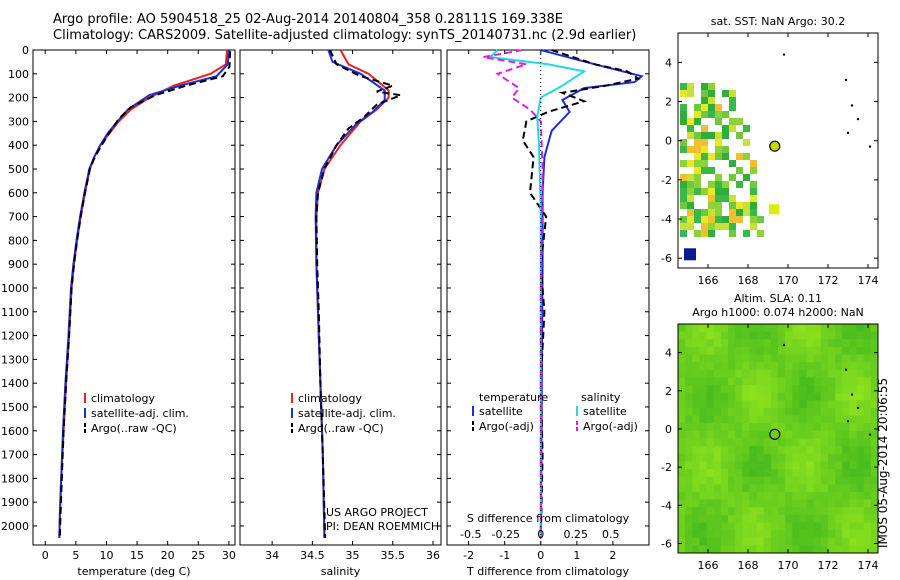 The width and height of the screenshot is (900, 580). What do you see at coordinates (393, 555) in the screenshot?
I see `x-tick-label: 35.5` at bounding box center [393, 555].